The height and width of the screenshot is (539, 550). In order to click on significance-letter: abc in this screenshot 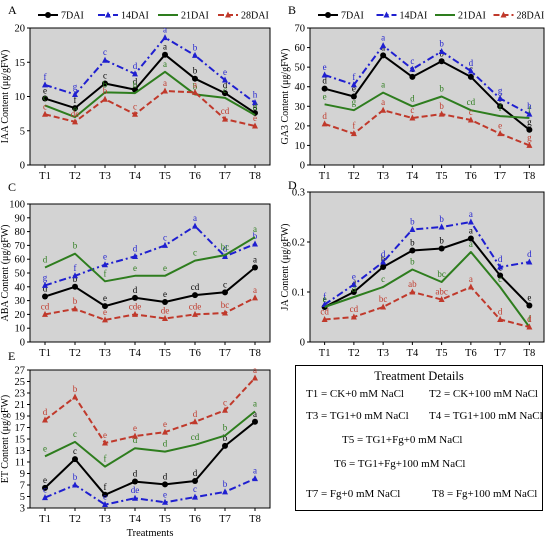, I will do `click(441, 292)`.